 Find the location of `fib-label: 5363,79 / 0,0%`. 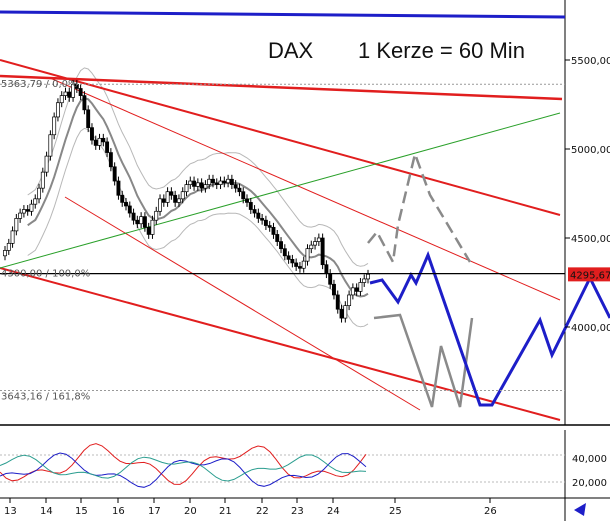

fib-label: 5363,79 / 0,0% is located at coordinates (39, 84).